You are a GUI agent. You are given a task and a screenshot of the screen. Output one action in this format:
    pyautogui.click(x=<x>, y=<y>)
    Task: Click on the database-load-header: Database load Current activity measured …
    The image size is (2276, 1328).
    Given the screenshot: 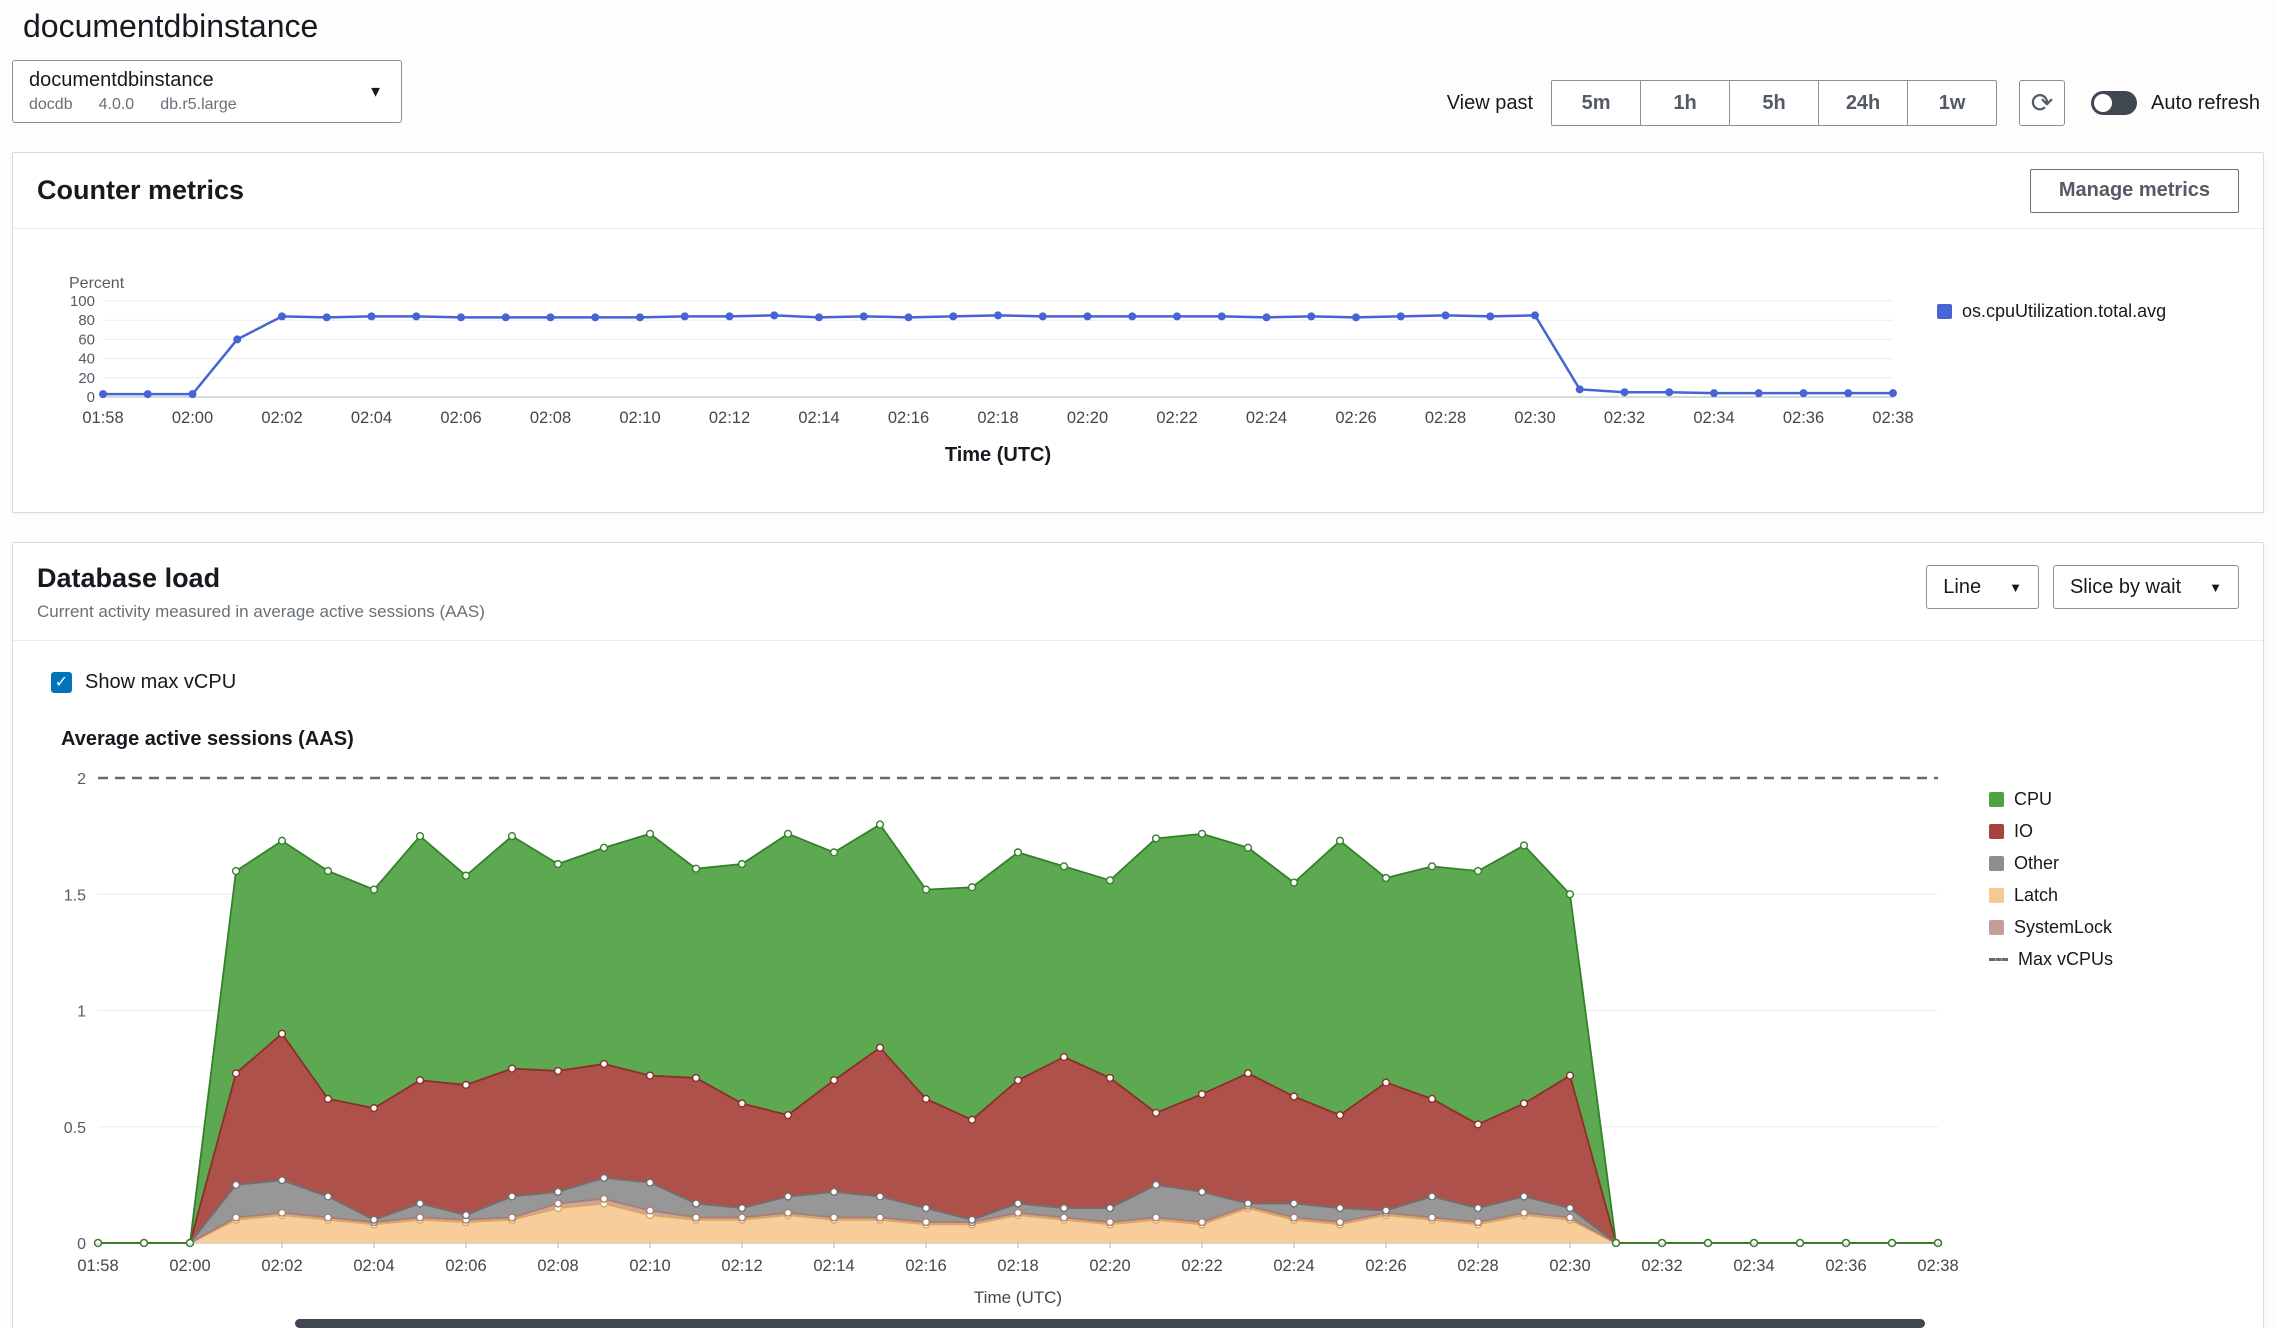 What is the action you would take?
    pyautogui.click(x=1138, y=592)
    